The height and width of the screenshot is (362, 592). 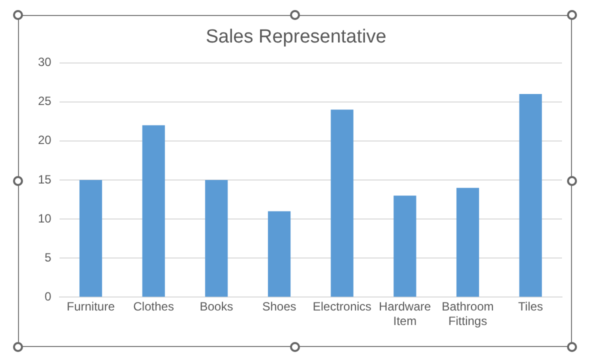 What do you see at coordinates (48, 257) in the screenshot?
I see `y-tick-label: 5` at bounding box center [48, 257].